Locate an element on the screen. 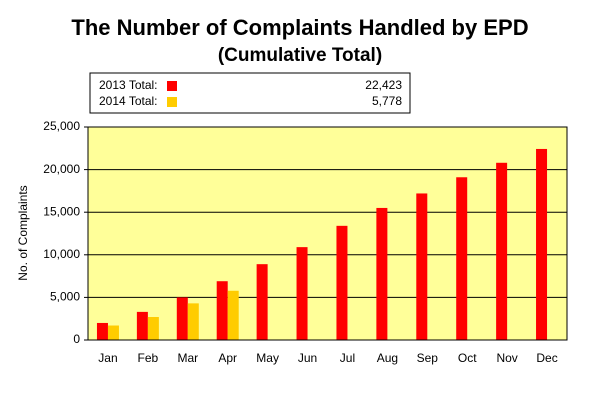 Image resolution: width=600 pixels, height=400 pixels. x-tick-label: Nov is located at coordinates (506, 358).